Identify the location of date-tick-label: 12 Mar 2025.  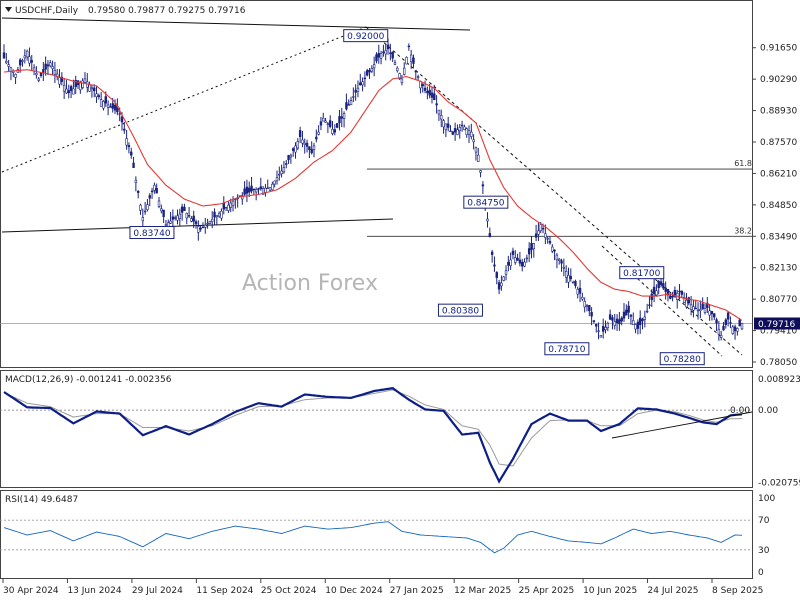
(482, 591).